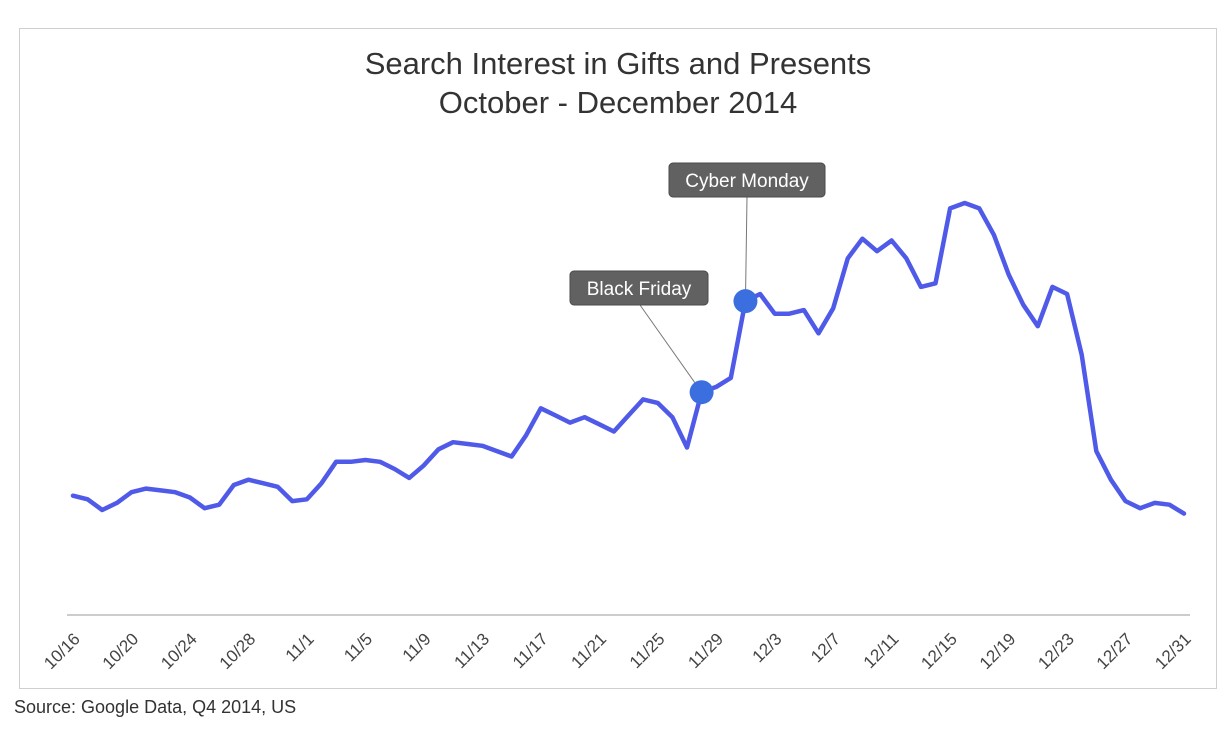  Describe the element at coordinates (155, 707) in the screenshot. I see `source-note: Source: Google Data, Q4 2014, US` at that location.